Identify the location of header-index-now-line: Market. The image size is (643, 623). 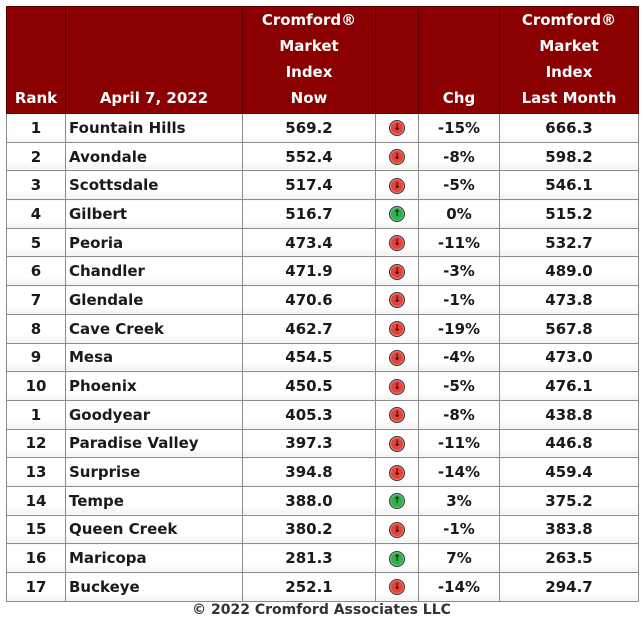
(309, 46).